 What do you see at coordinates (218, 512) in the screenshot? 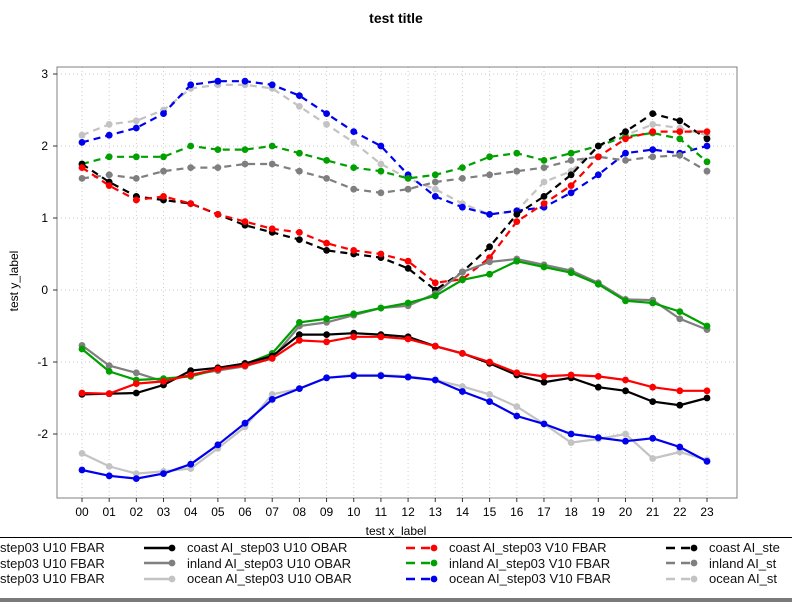
I see `x-tick-label: 05` at bounding box center [218, 512].